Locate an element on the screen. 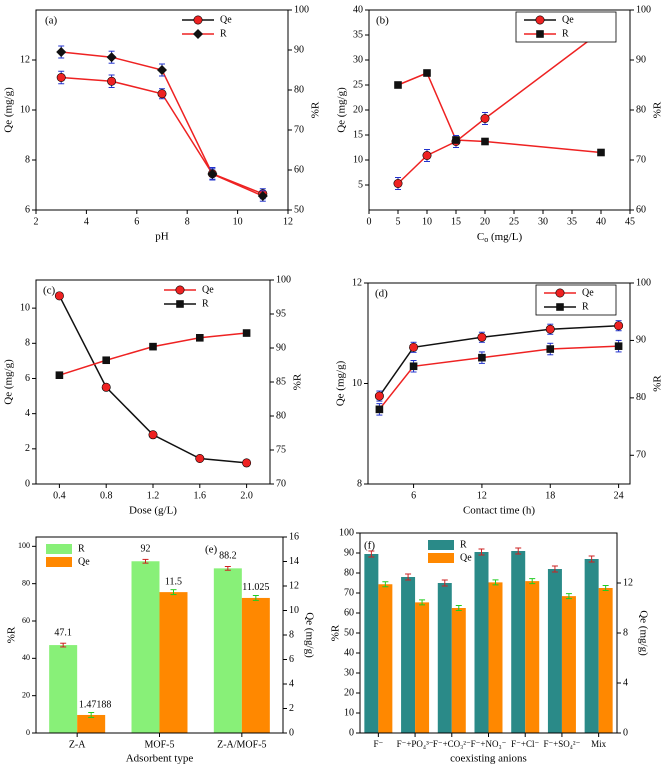 This screenshot has height=767, width=662. y-left-tick-label: 2 is located at coordinates (27, 448).